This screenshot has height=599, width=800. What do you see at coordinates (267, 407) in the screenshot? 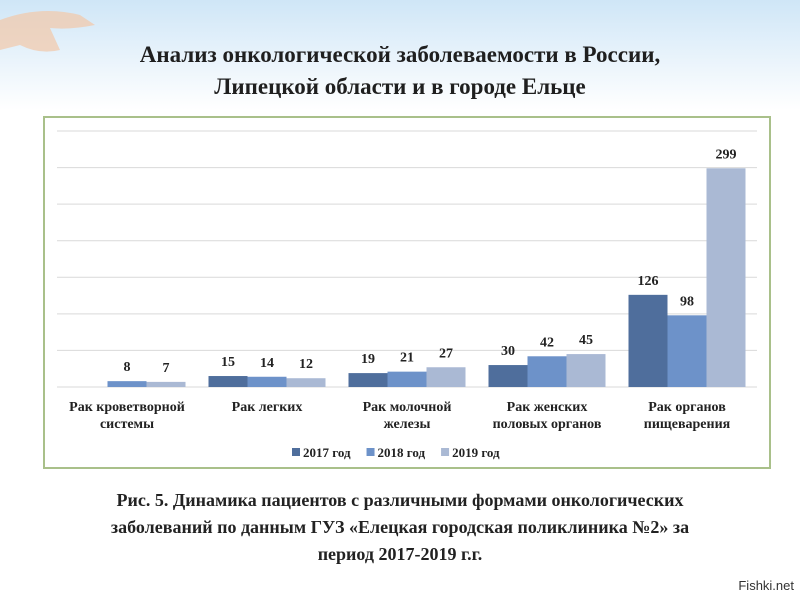
I see `x-tick-label: Рак легких` at bounding box center [267, 407].